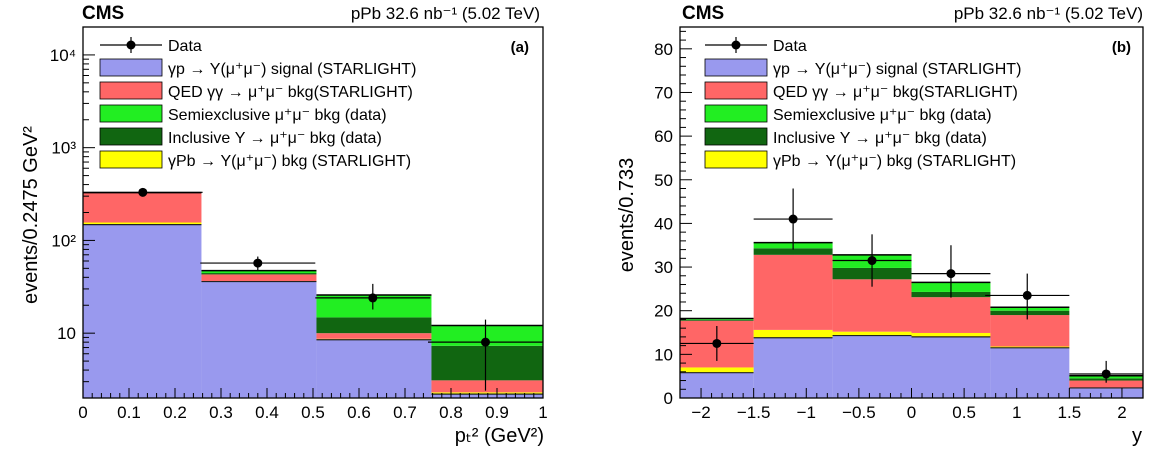 The image size is (1158, 460). I want to click on x-axis-label: pₜ² (GeV²), so click(499, 436).